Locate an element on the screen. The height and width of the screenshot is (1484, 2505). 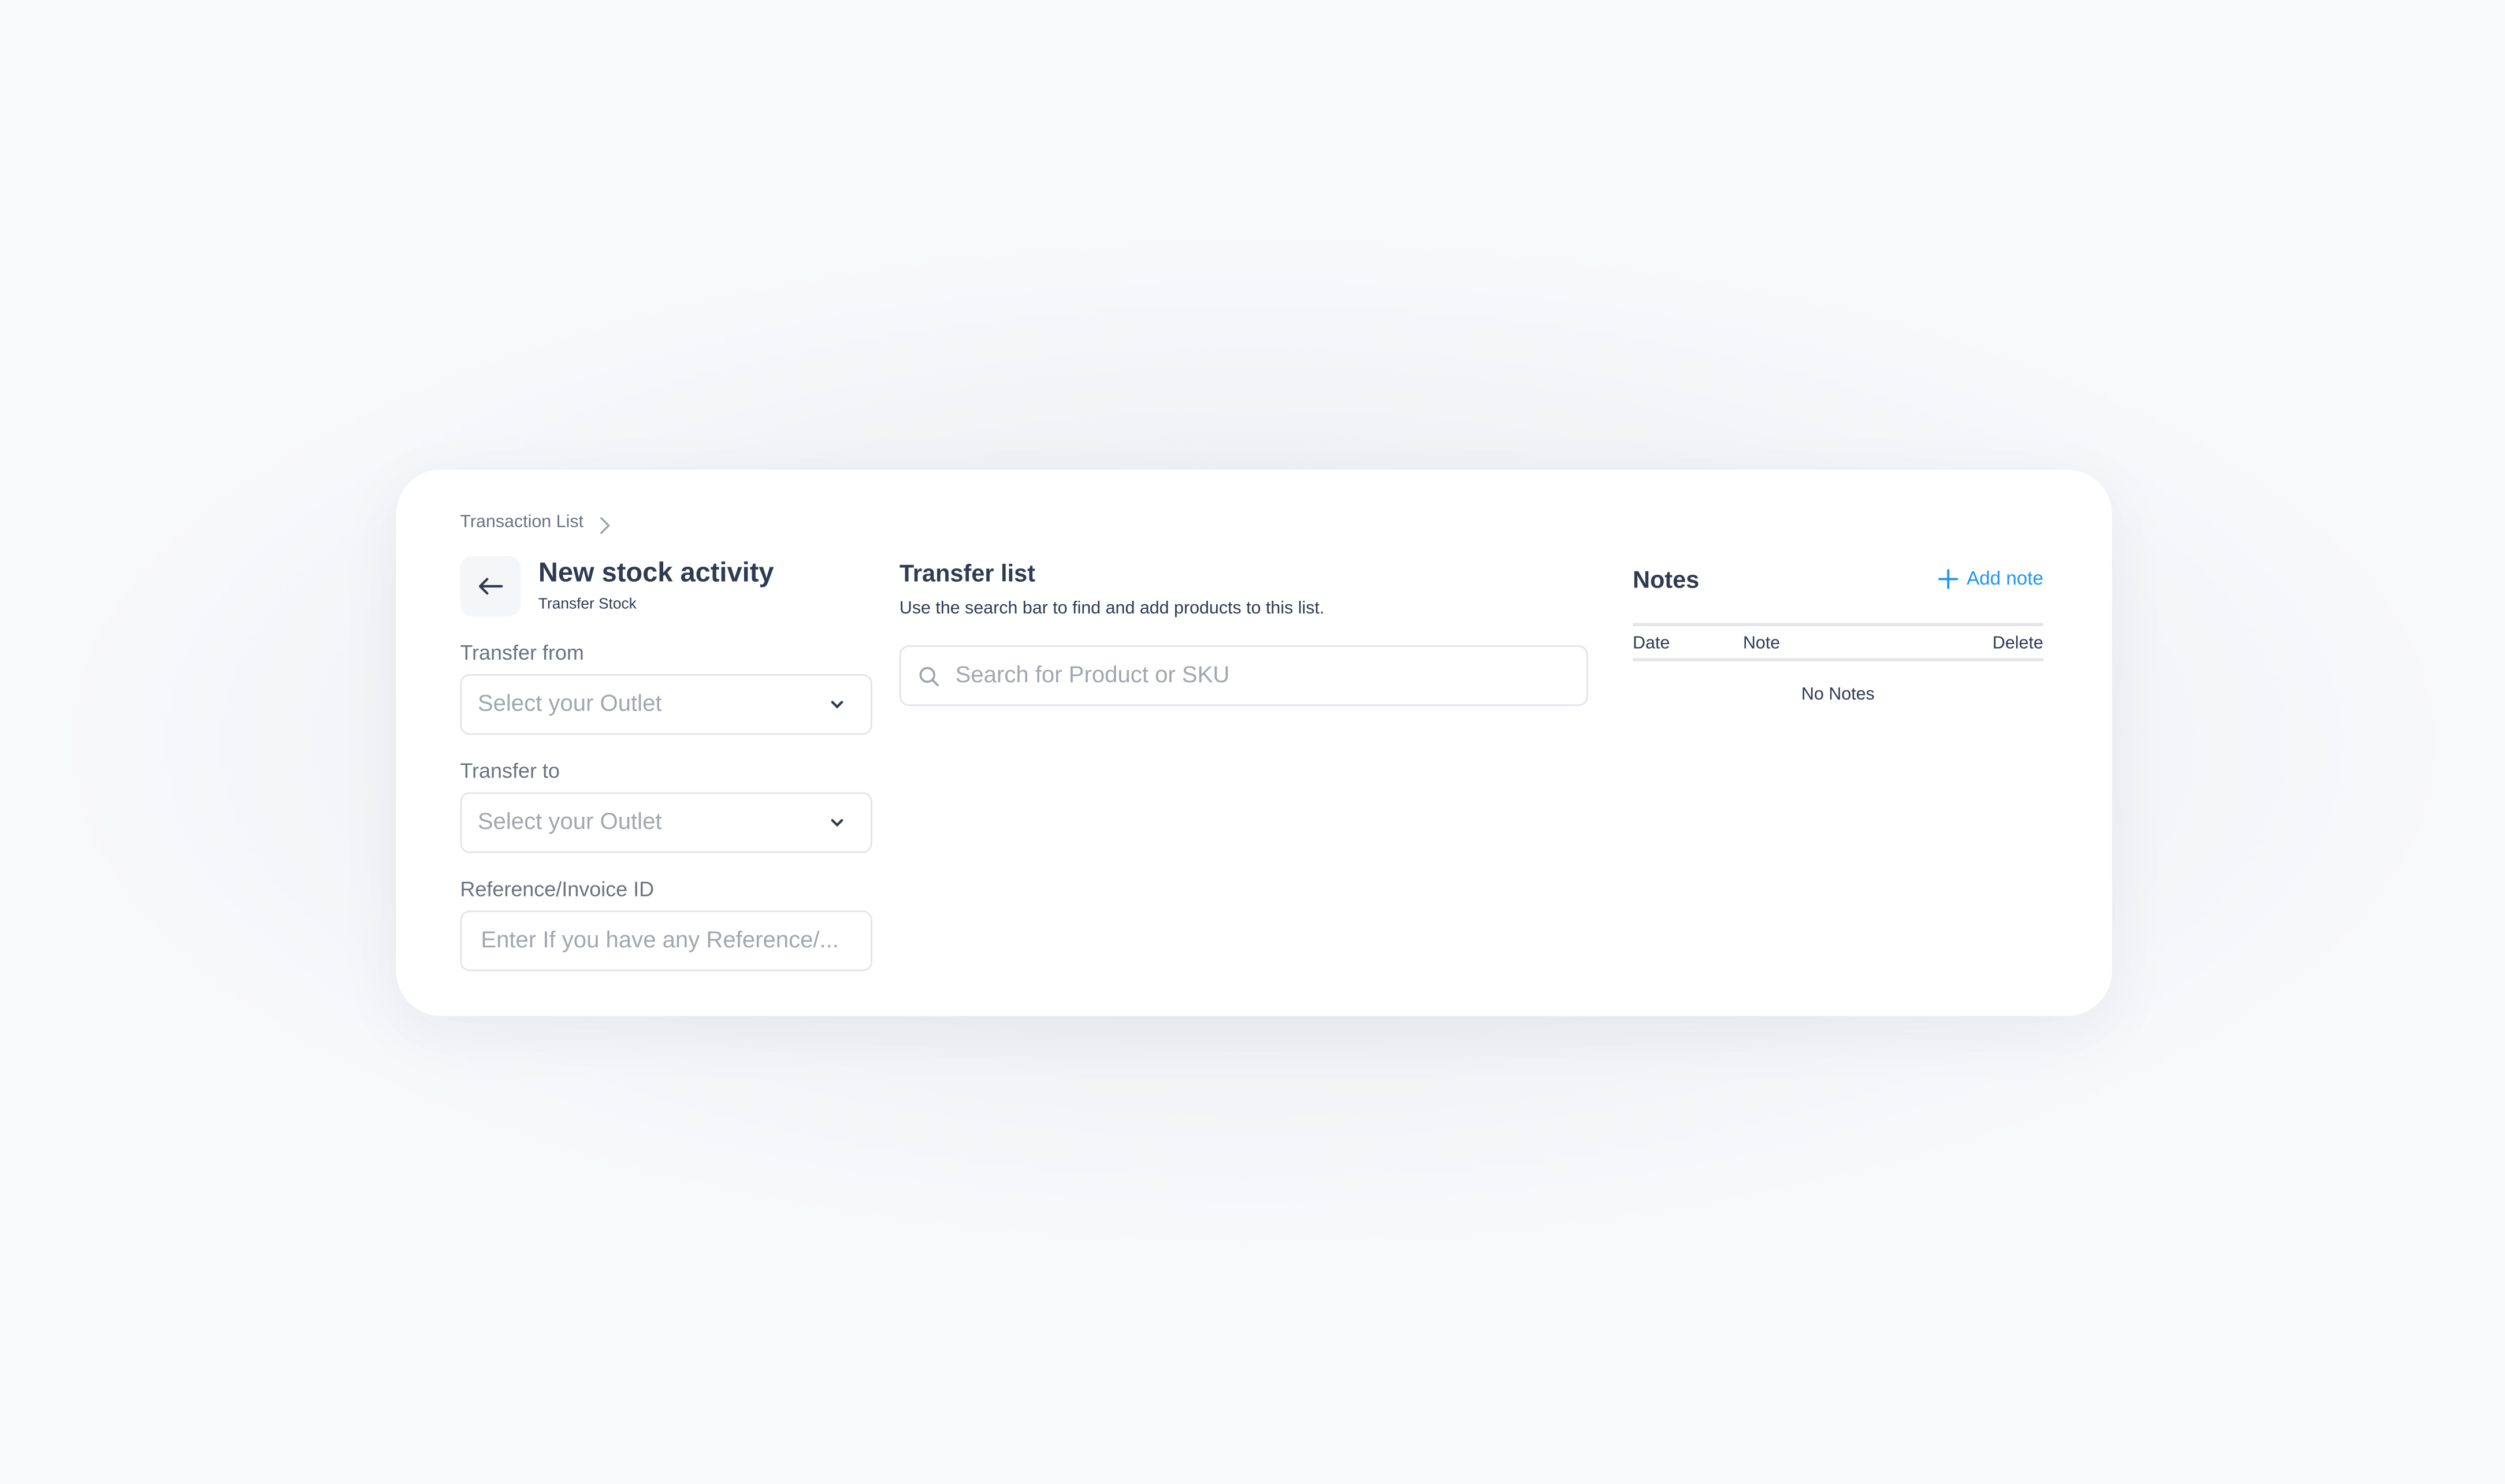
transfer-list-title: Transfer list is located at coordinates (967, 574).